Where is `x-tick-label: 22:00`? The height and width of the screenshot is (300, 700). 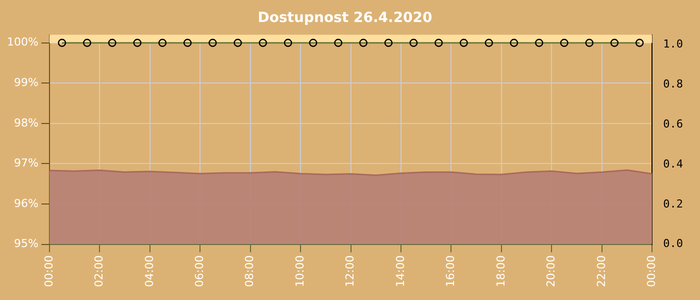 x-tick-label: 22:00 is located at coordinates (601, 271).